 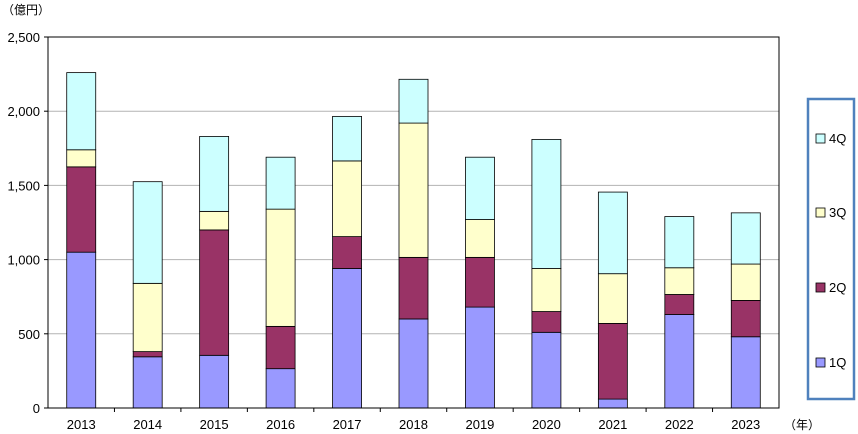 I want to click on bar-segment-4q-2014, so click(x=147, y=232).